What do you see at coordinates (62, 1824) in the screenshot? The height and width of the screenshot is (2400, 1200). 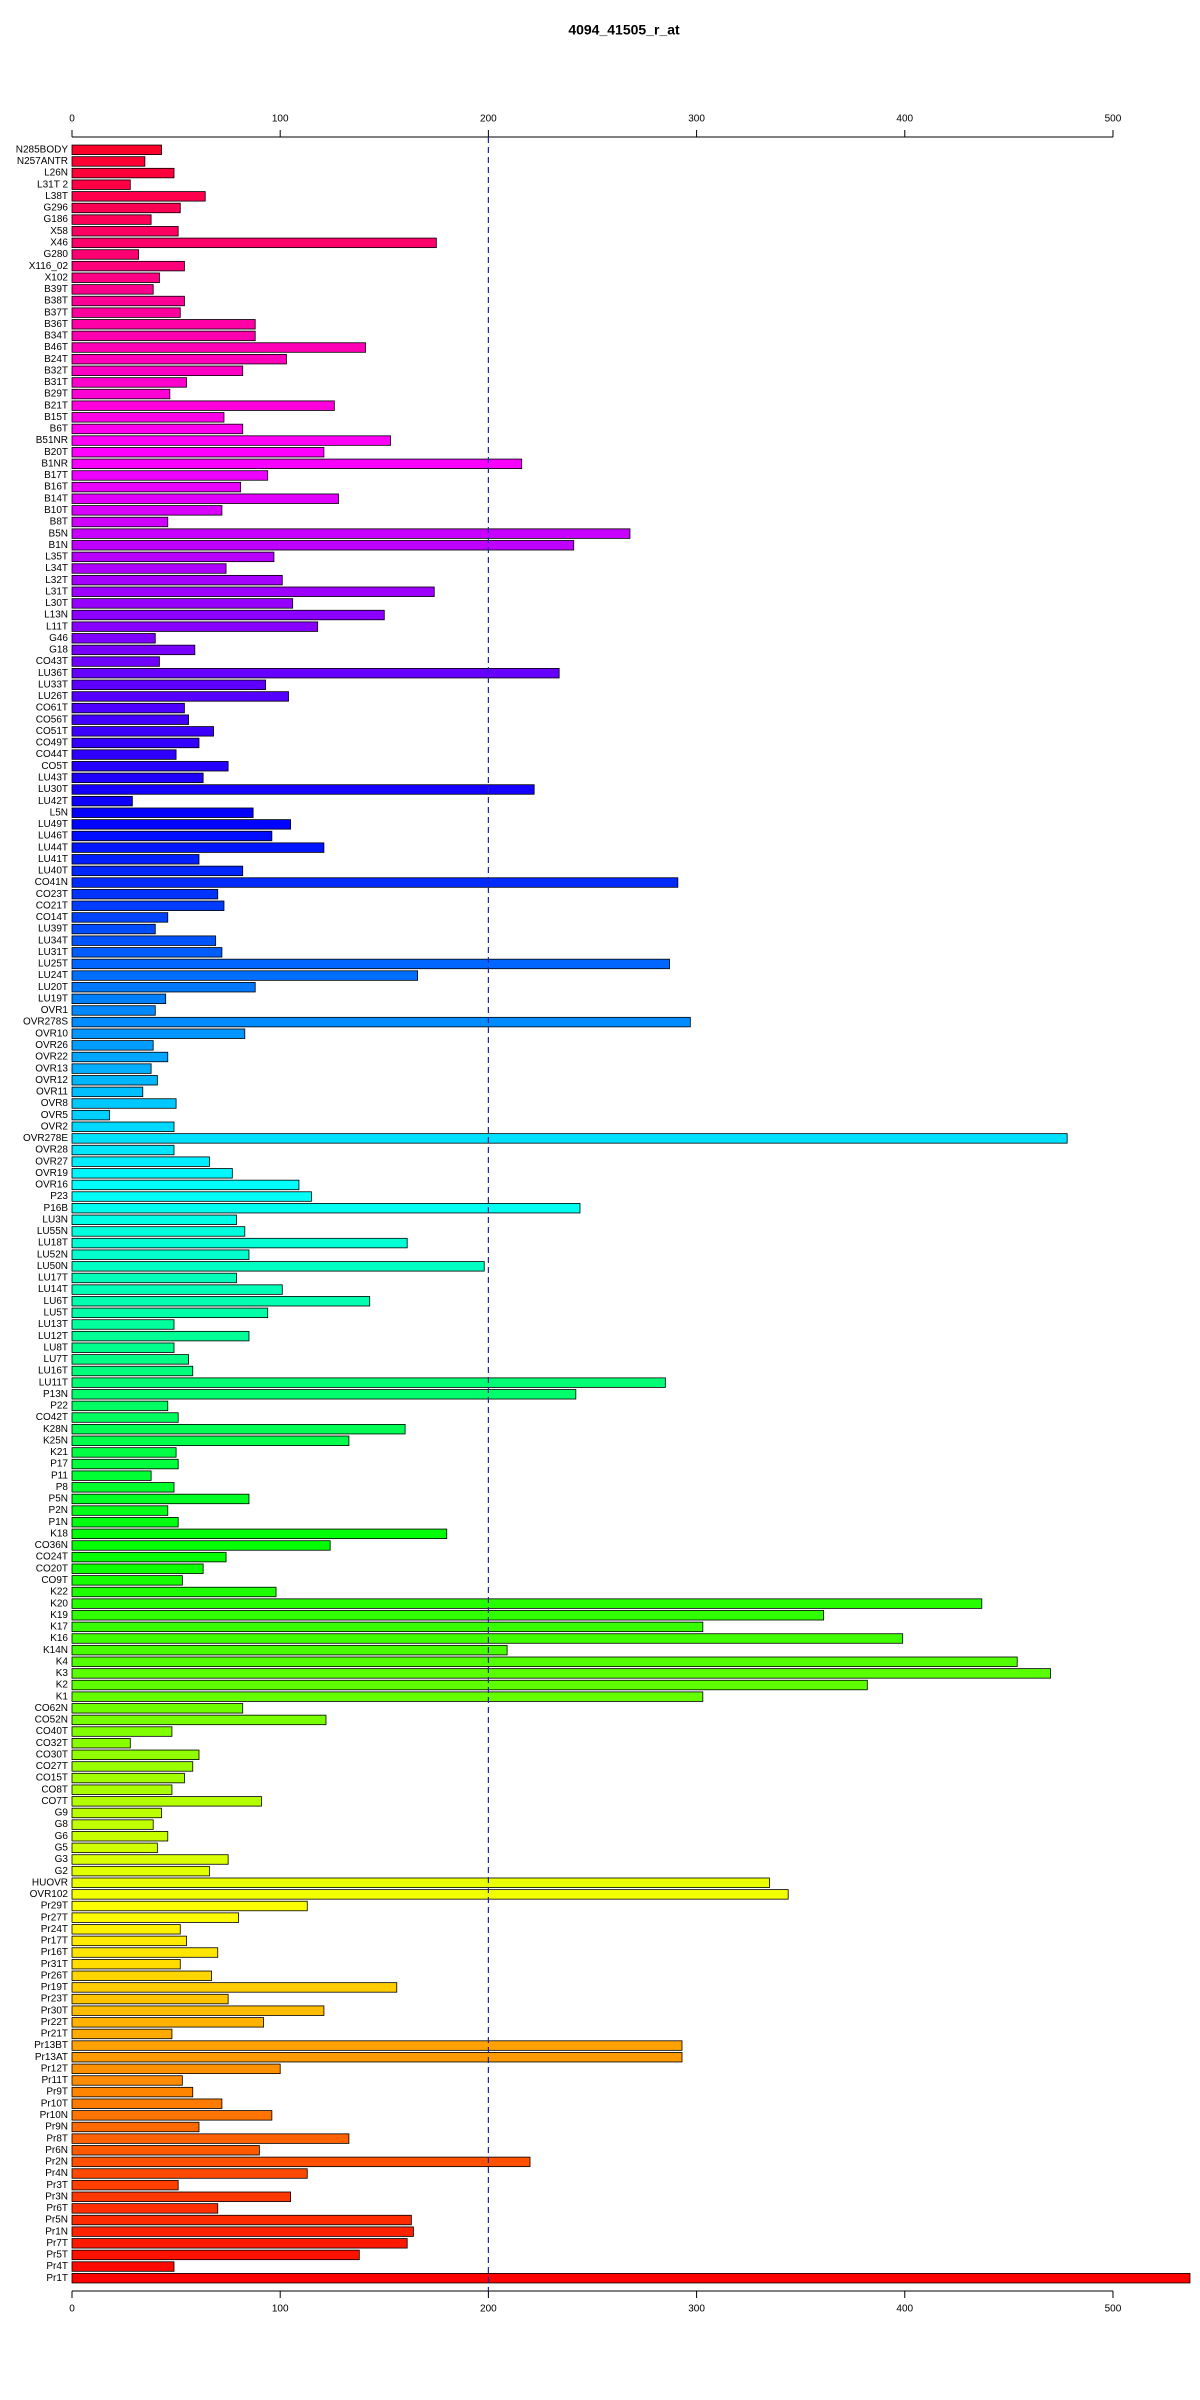 I see `y-tick-label: G8` at bounding box center [62, 1824].